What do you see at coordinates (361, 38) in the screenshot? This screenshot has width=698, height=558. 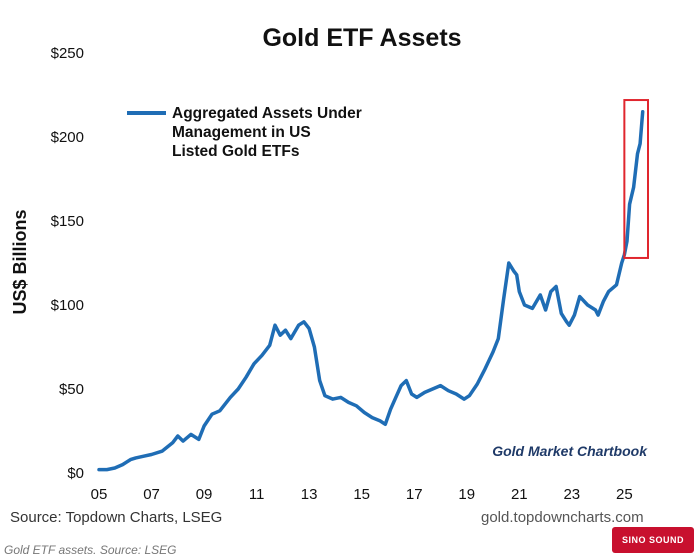 I see `chart-title: Gold ETF Assets` at bounding box center [361, 38].